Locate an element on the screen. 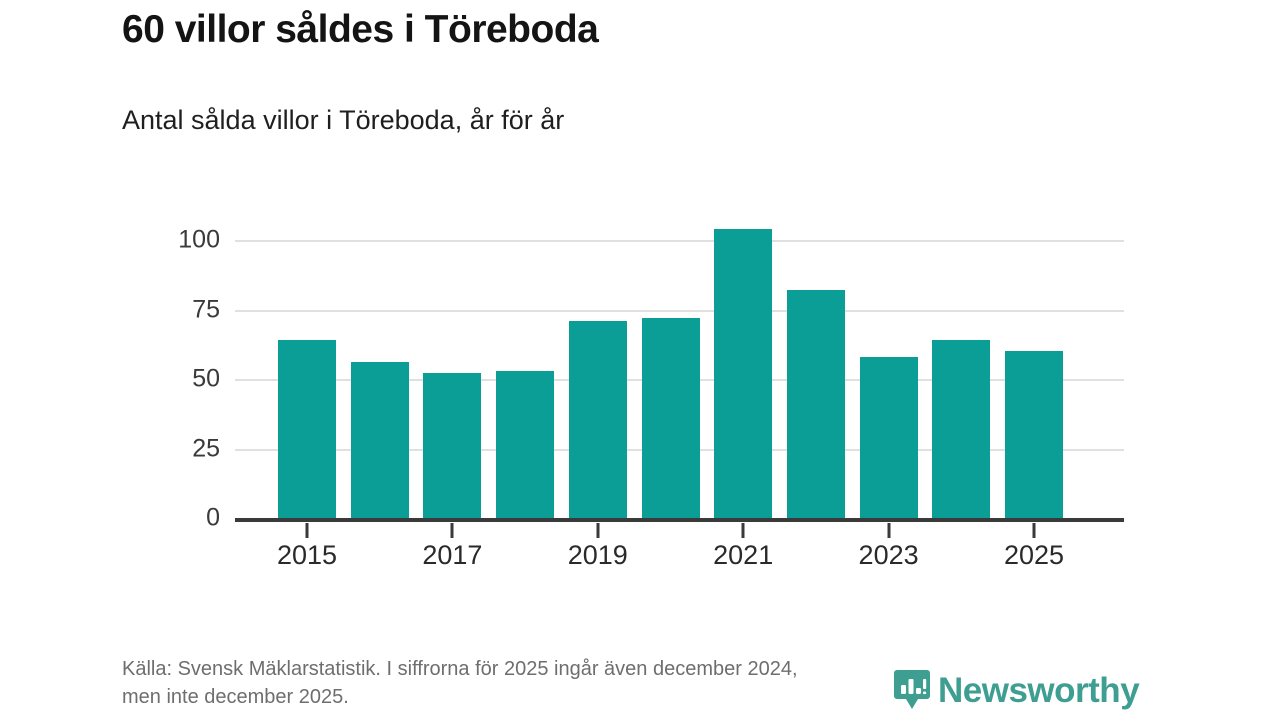 The height and width of the screenshot is (720, 1280). page-title: 60 villor såldes i Töreboda is located at coordinates (360, 29).